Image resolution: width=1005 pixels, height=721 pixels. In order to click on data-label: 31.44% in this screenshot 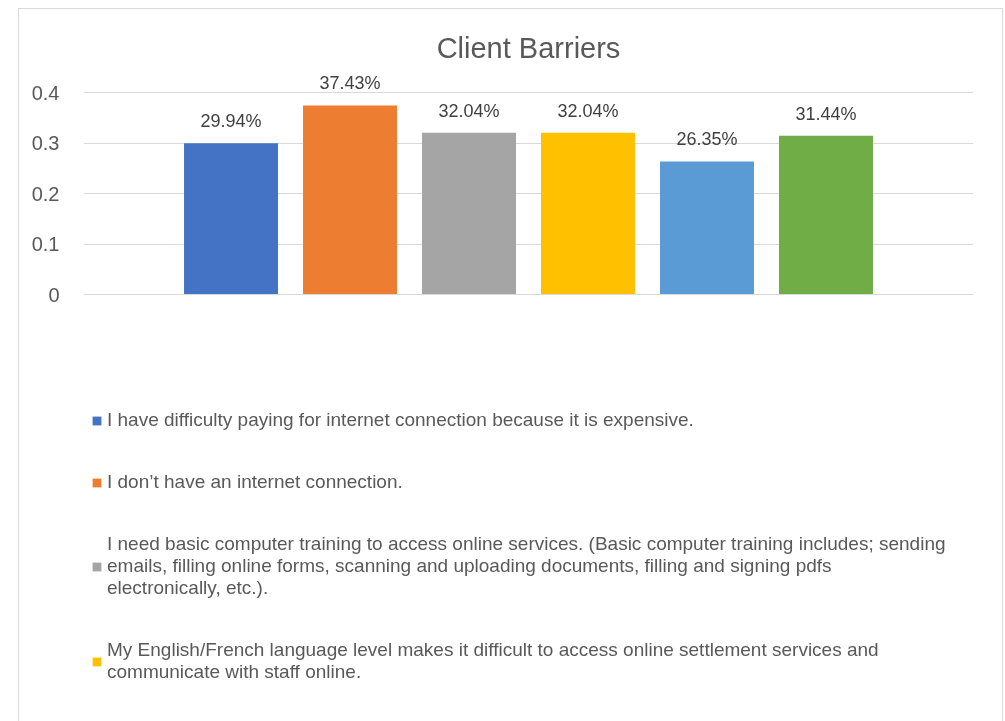, I will do `click(826, 113)`.